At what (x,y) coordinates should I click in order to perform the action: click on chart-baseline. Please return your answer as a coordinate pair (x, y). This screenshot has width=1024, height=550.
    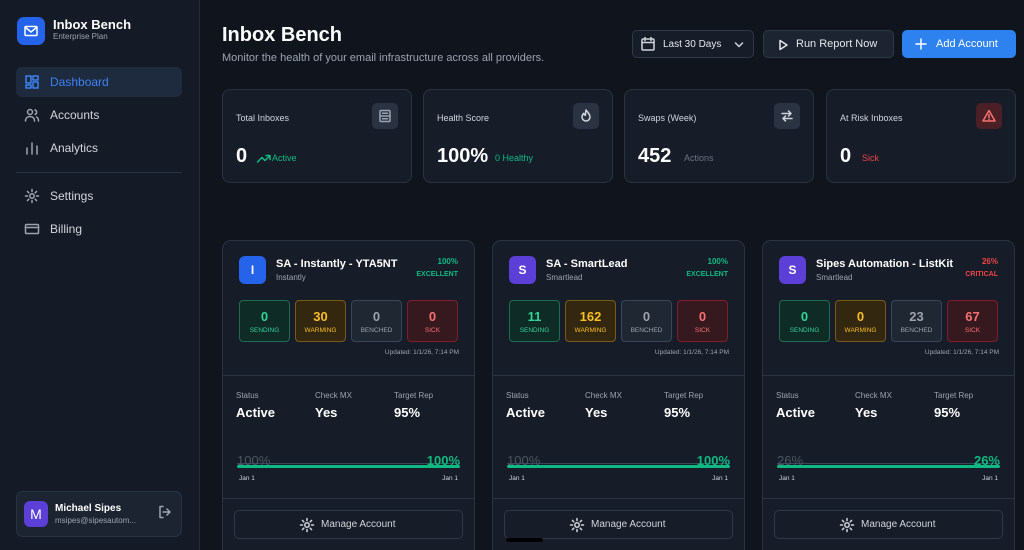
    Looking at the image, I should click on (618, 463).